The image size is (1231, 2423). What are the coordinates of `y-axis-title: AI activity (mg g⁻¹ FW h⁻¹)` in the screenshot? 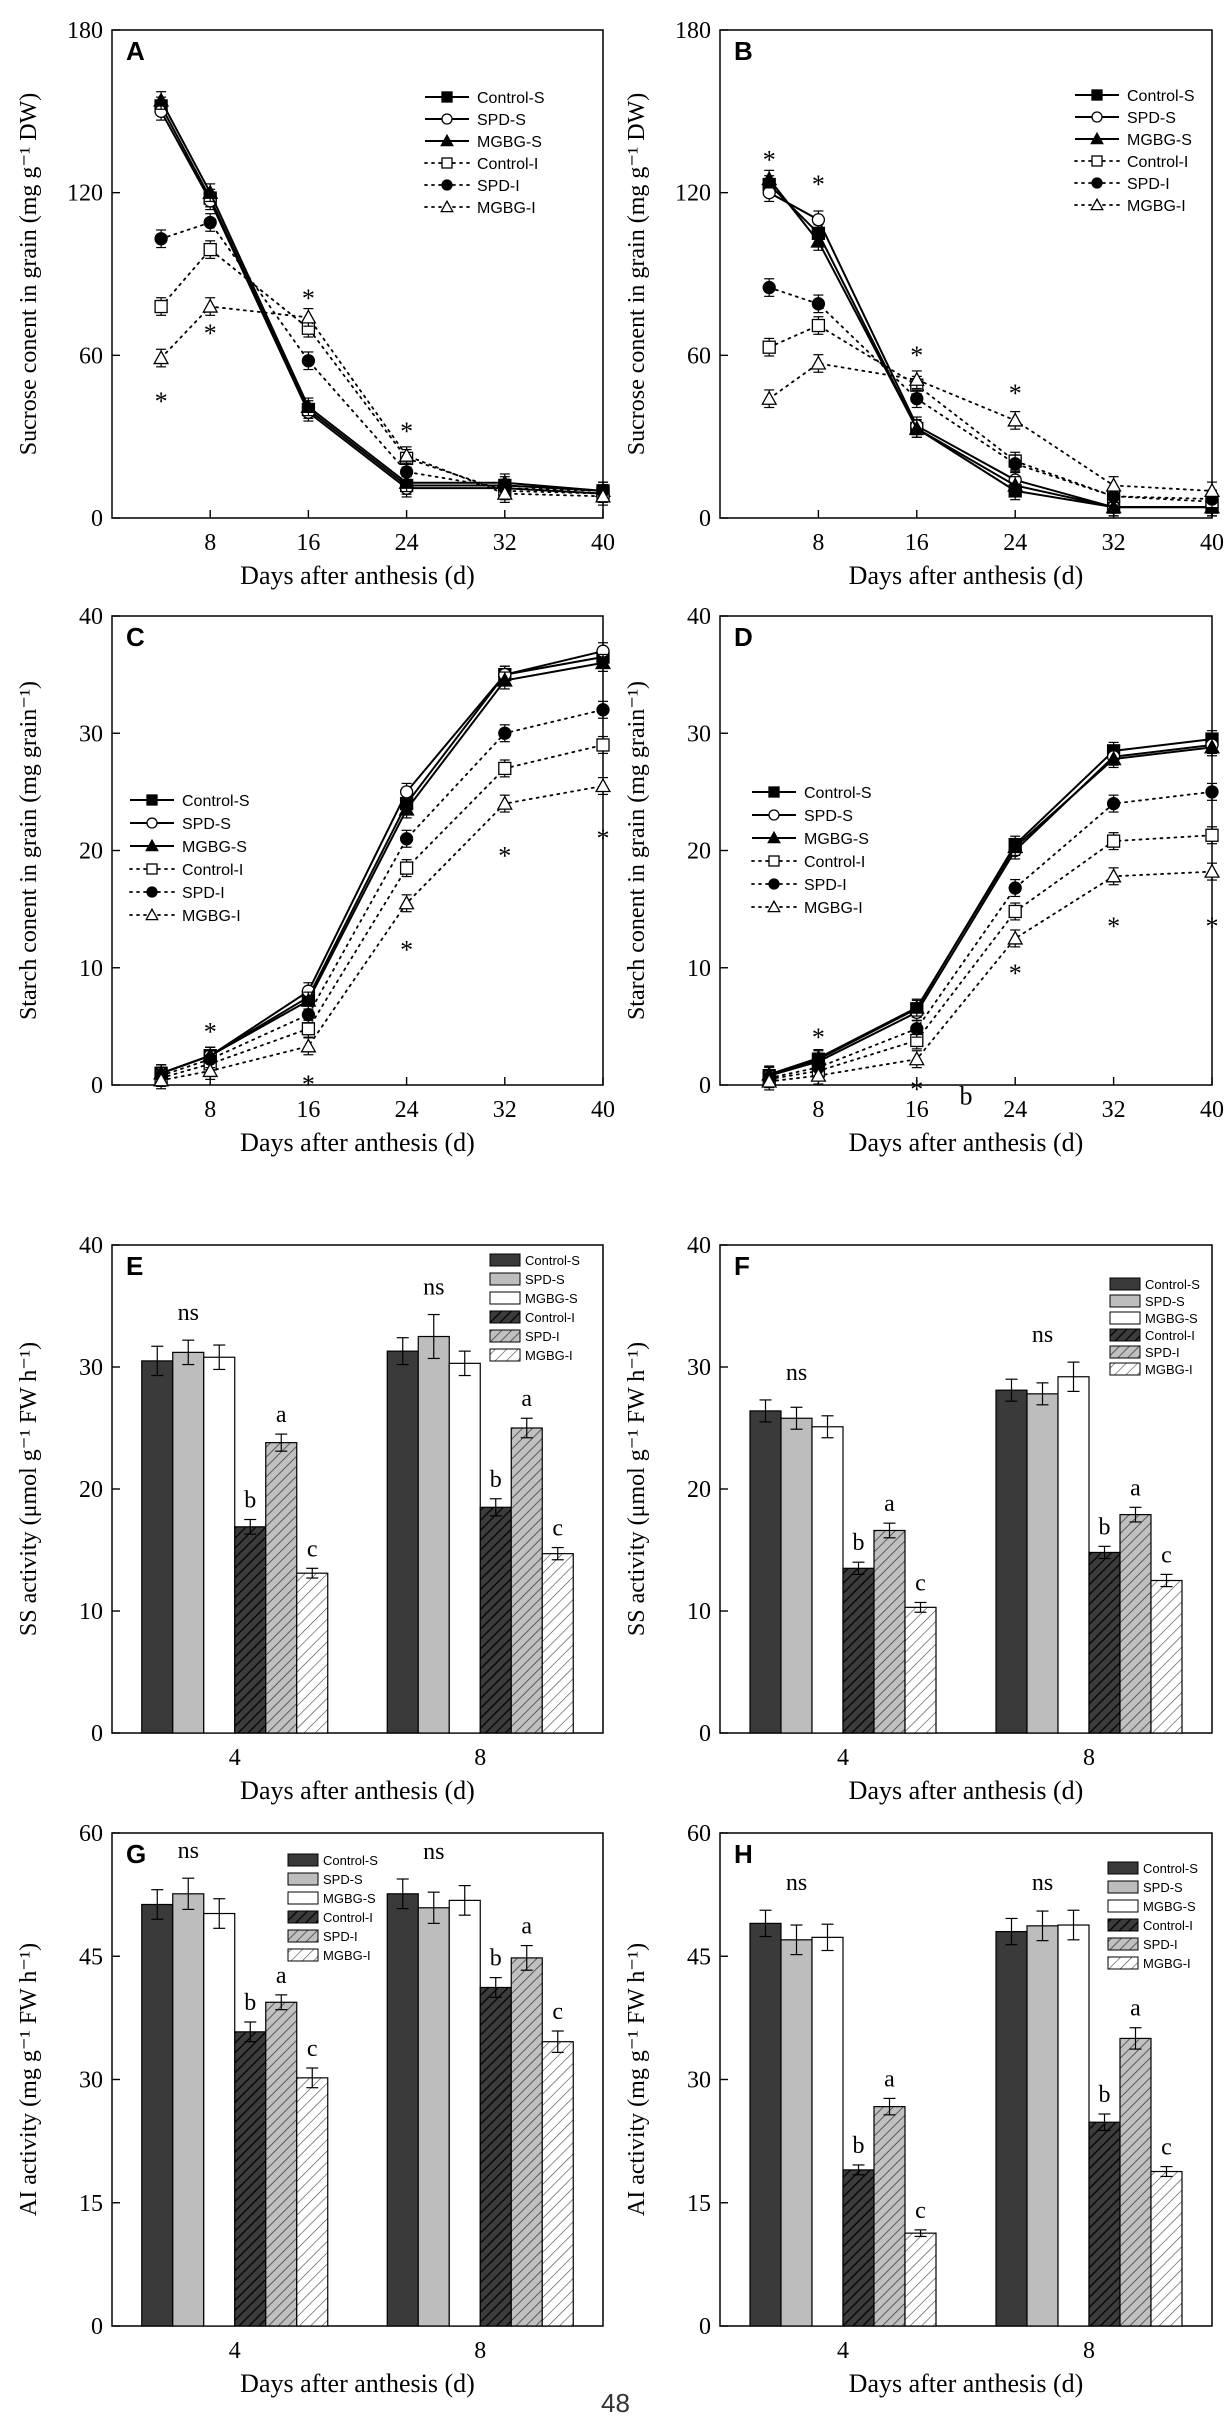 It's located at (637, 2079).